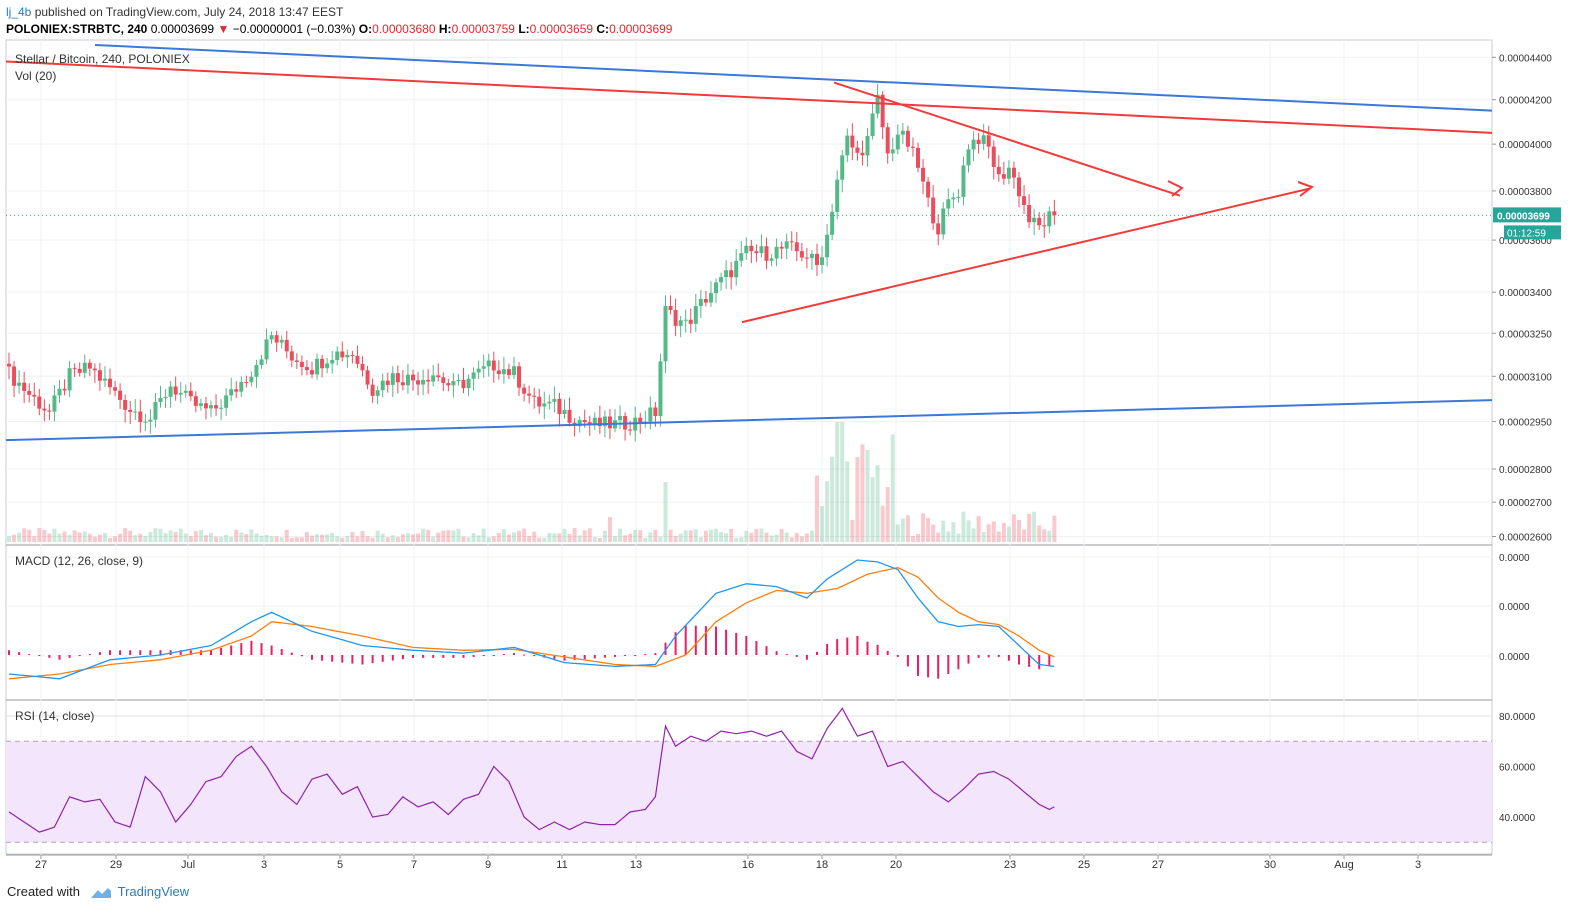  Describe the element at coordinates (561, 865) in the screenshot. I see `time-tick-label: 11` at that location.